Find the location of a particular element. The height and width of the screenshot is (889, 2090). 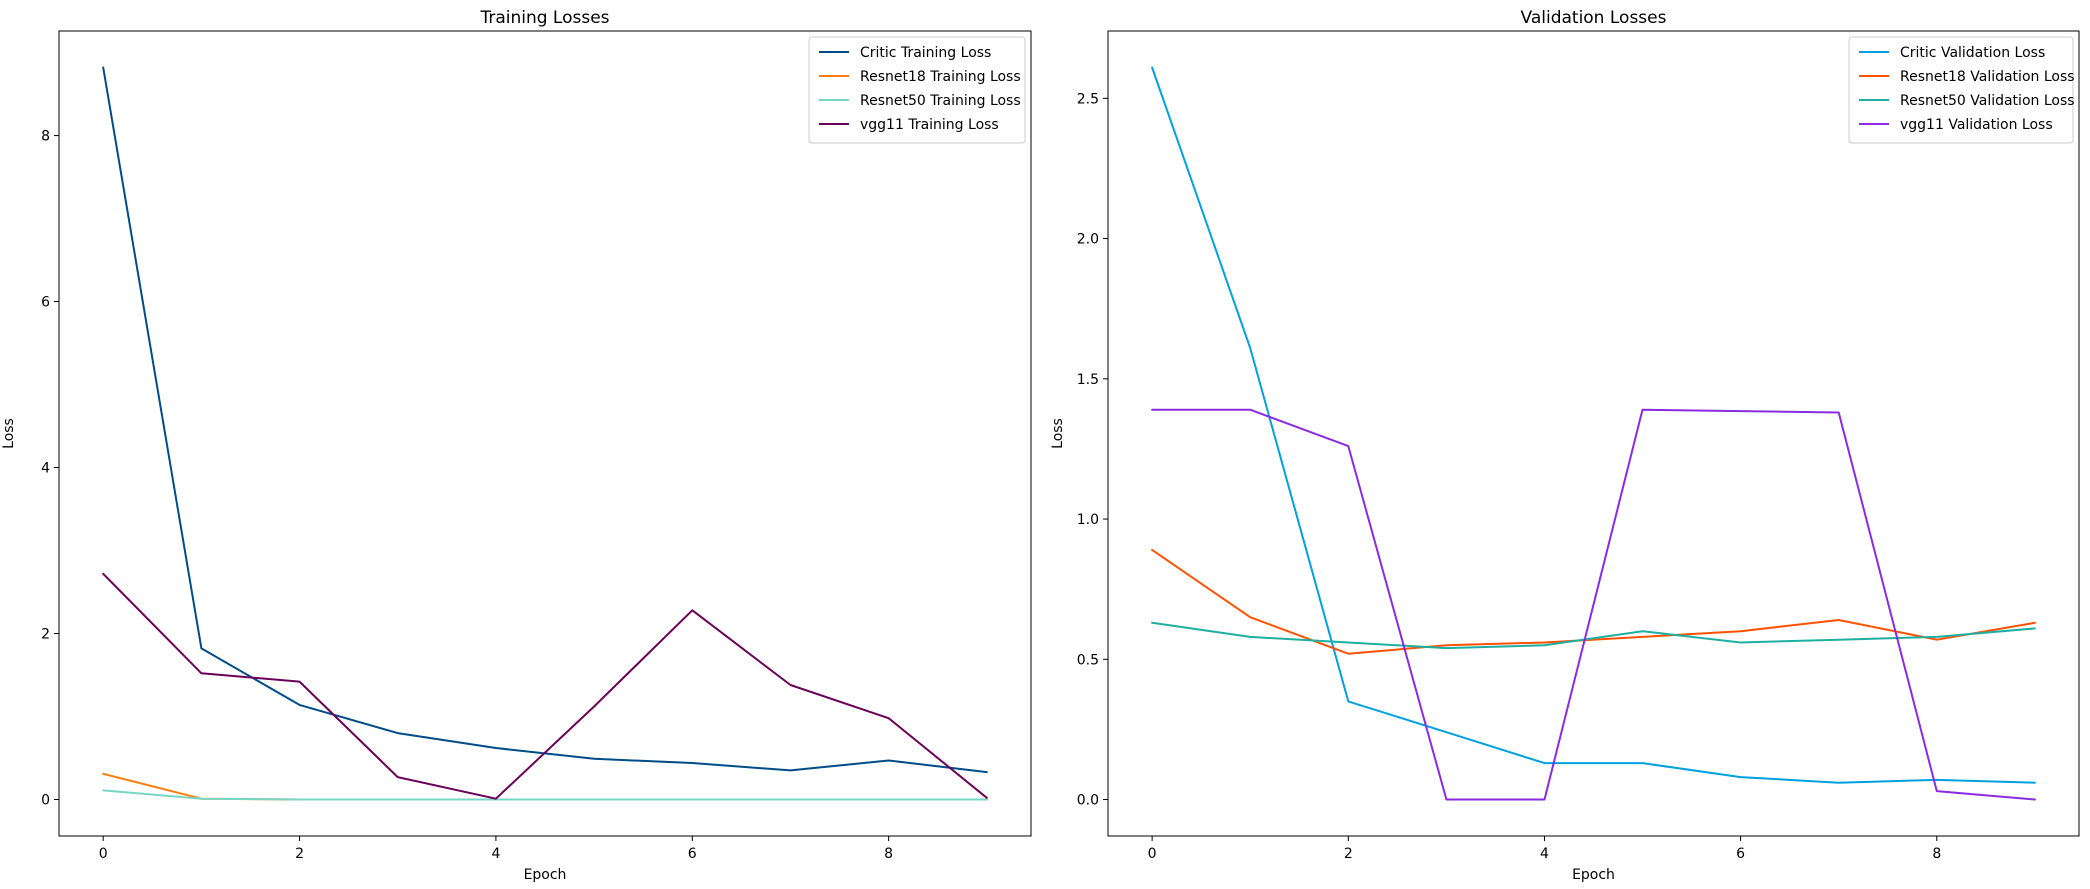

training-x-tick-label: 6 is located at coordinates (692, 854).